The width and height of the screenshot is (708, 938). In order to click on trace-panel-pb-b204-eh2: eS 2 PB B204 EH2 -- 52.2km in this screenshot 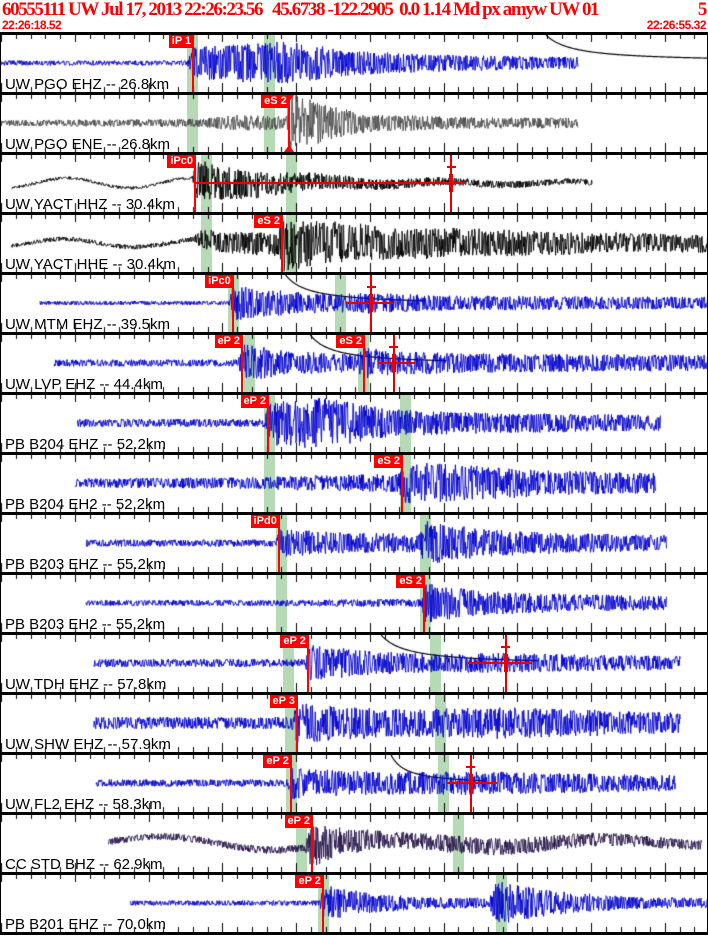, I will do `click(354, 485)`.